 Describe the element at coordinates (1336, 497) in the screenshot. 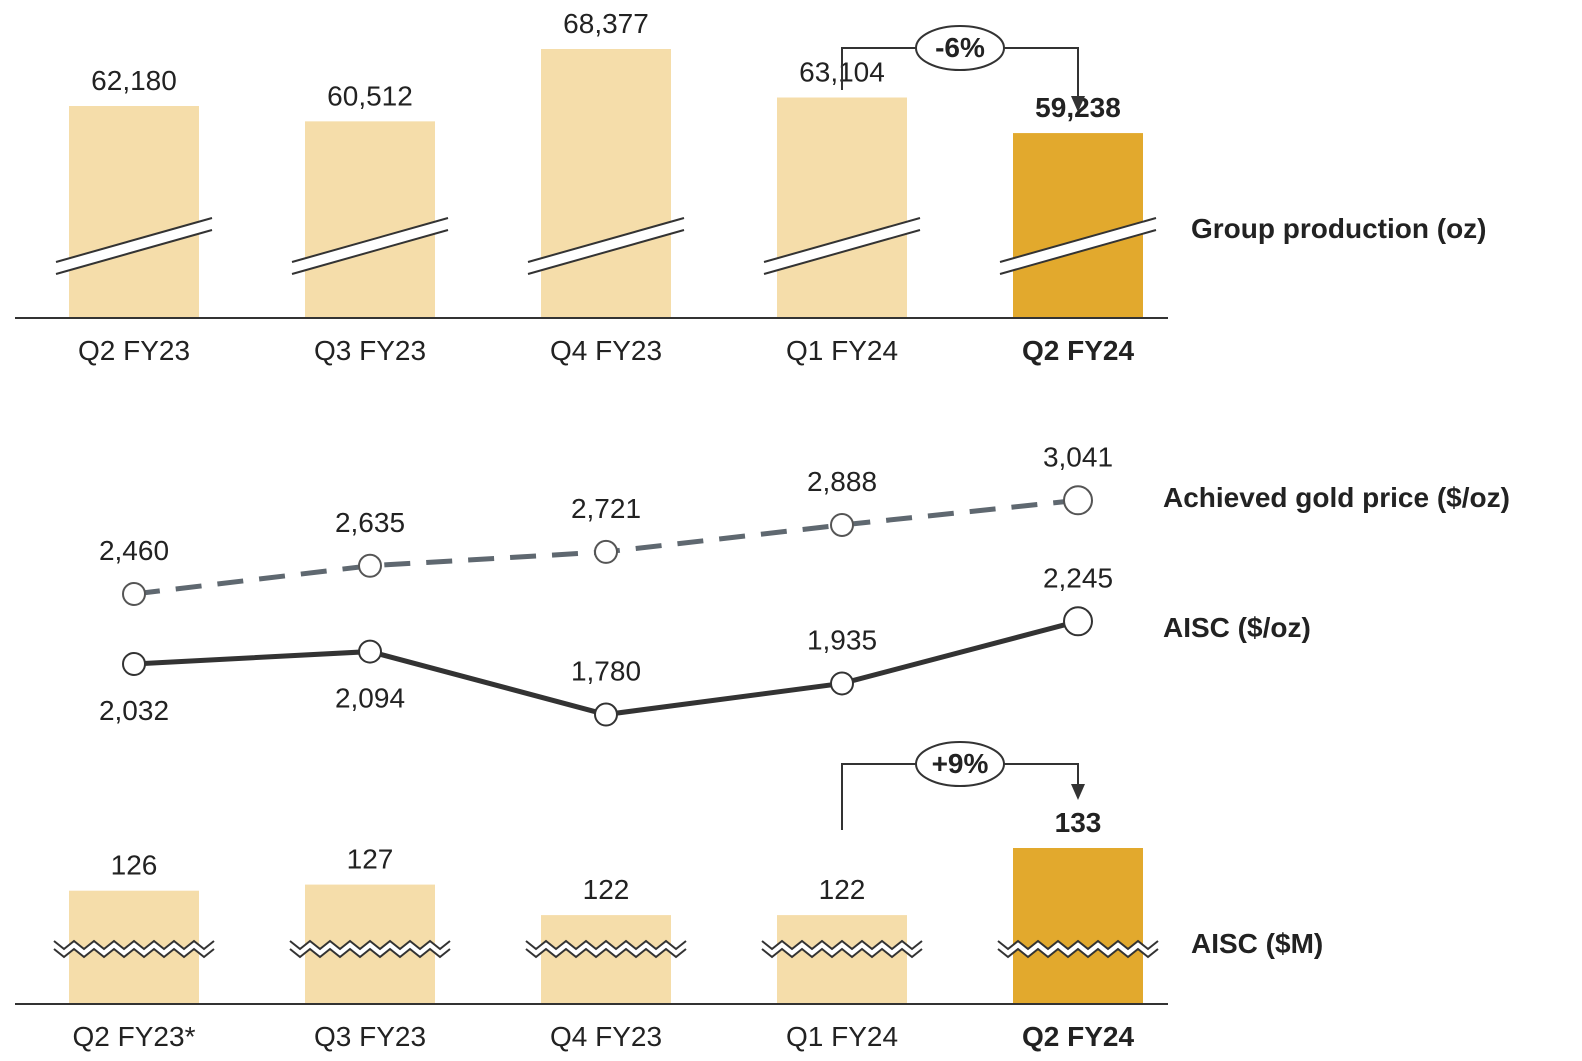

I see `price-series-legend: Achieved gold price ($/oz)` at that location.